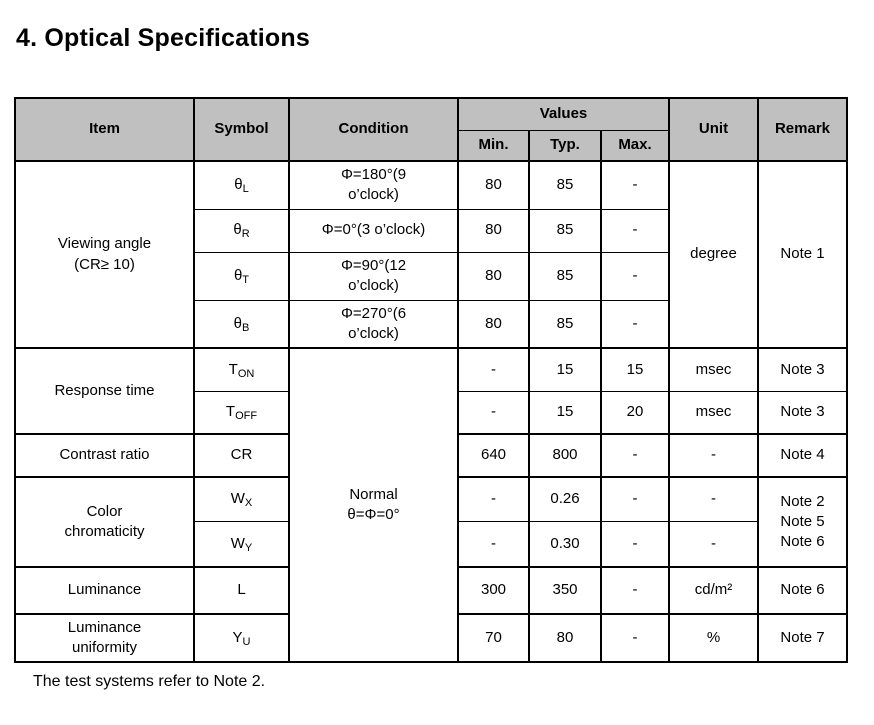  I want to click on cell-w-x-symbol: WX, so click(241, 499).